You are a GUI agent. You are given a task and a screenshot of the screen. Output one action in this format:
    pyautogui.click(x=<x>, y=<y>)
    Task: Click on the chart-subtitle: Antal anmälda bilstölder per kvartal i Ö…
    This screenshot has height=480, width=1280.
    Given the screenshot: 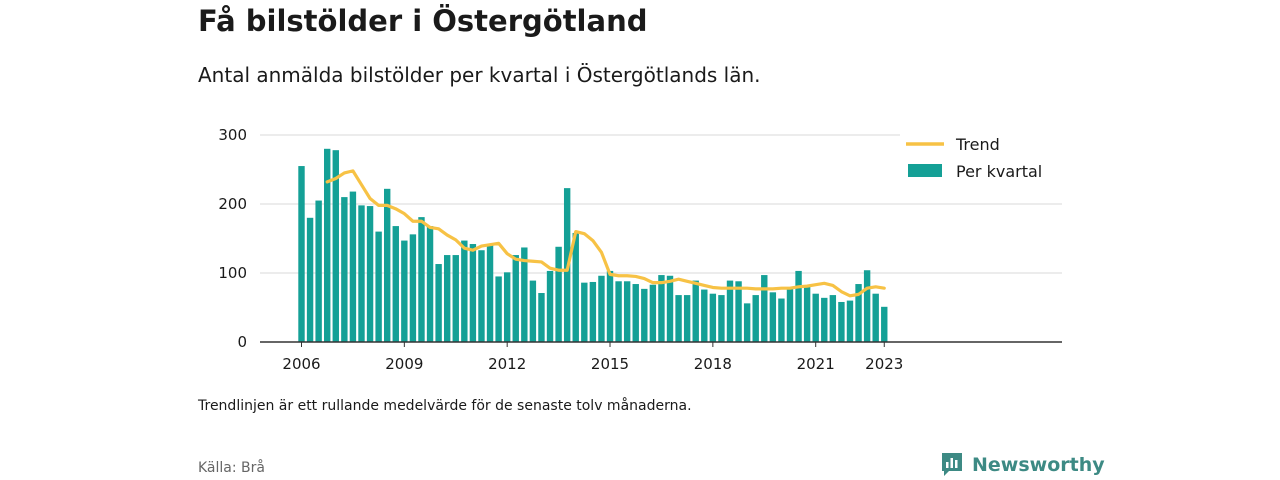 What is the action you would take?
    pyautogui.click(x=479, y=75)
    